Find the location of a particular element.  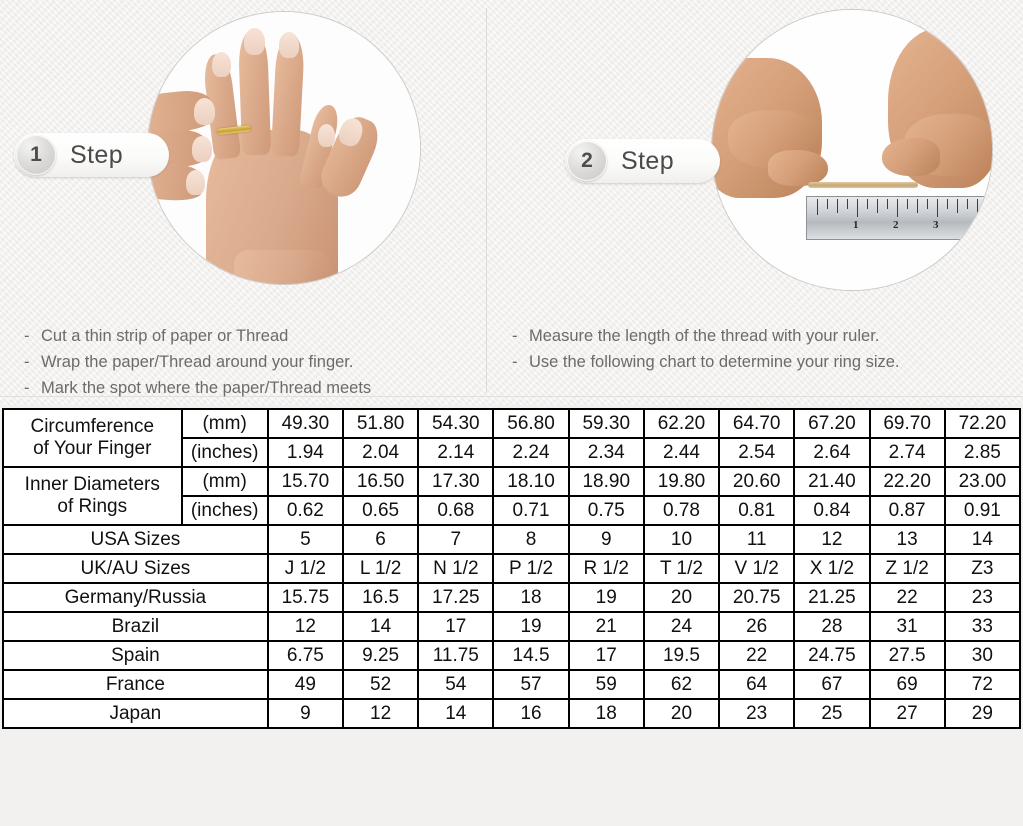

table-cell: 21.25 is located at coordinates (832, 597).